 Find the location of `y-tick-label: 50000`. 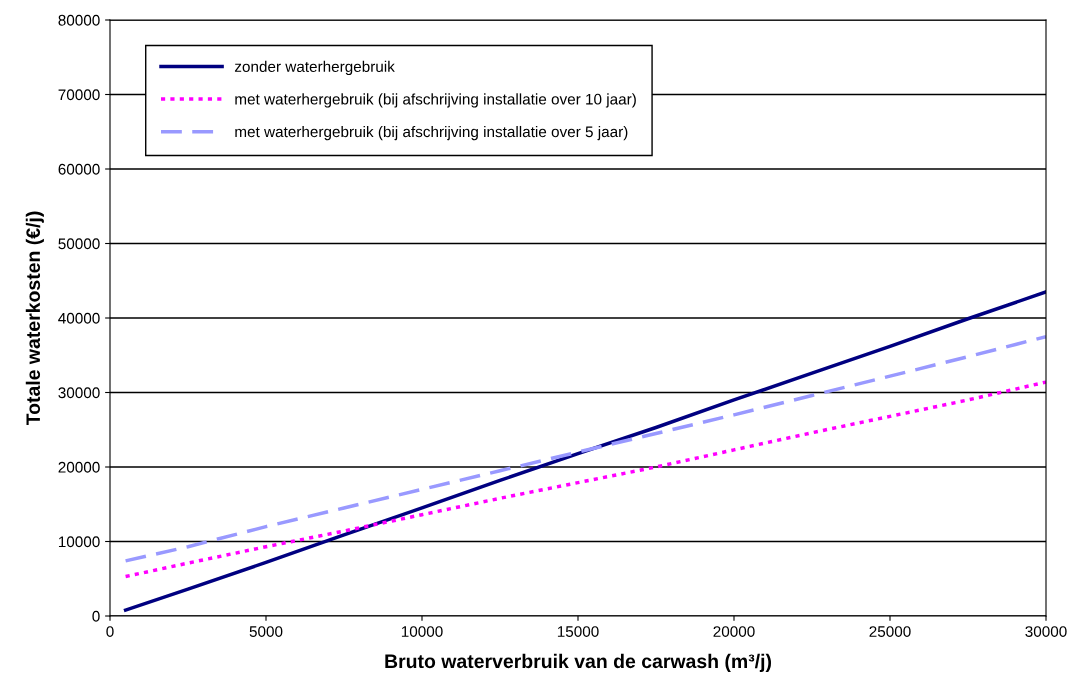

y-tick-label: 50000 is located at coordinates (79, 244).